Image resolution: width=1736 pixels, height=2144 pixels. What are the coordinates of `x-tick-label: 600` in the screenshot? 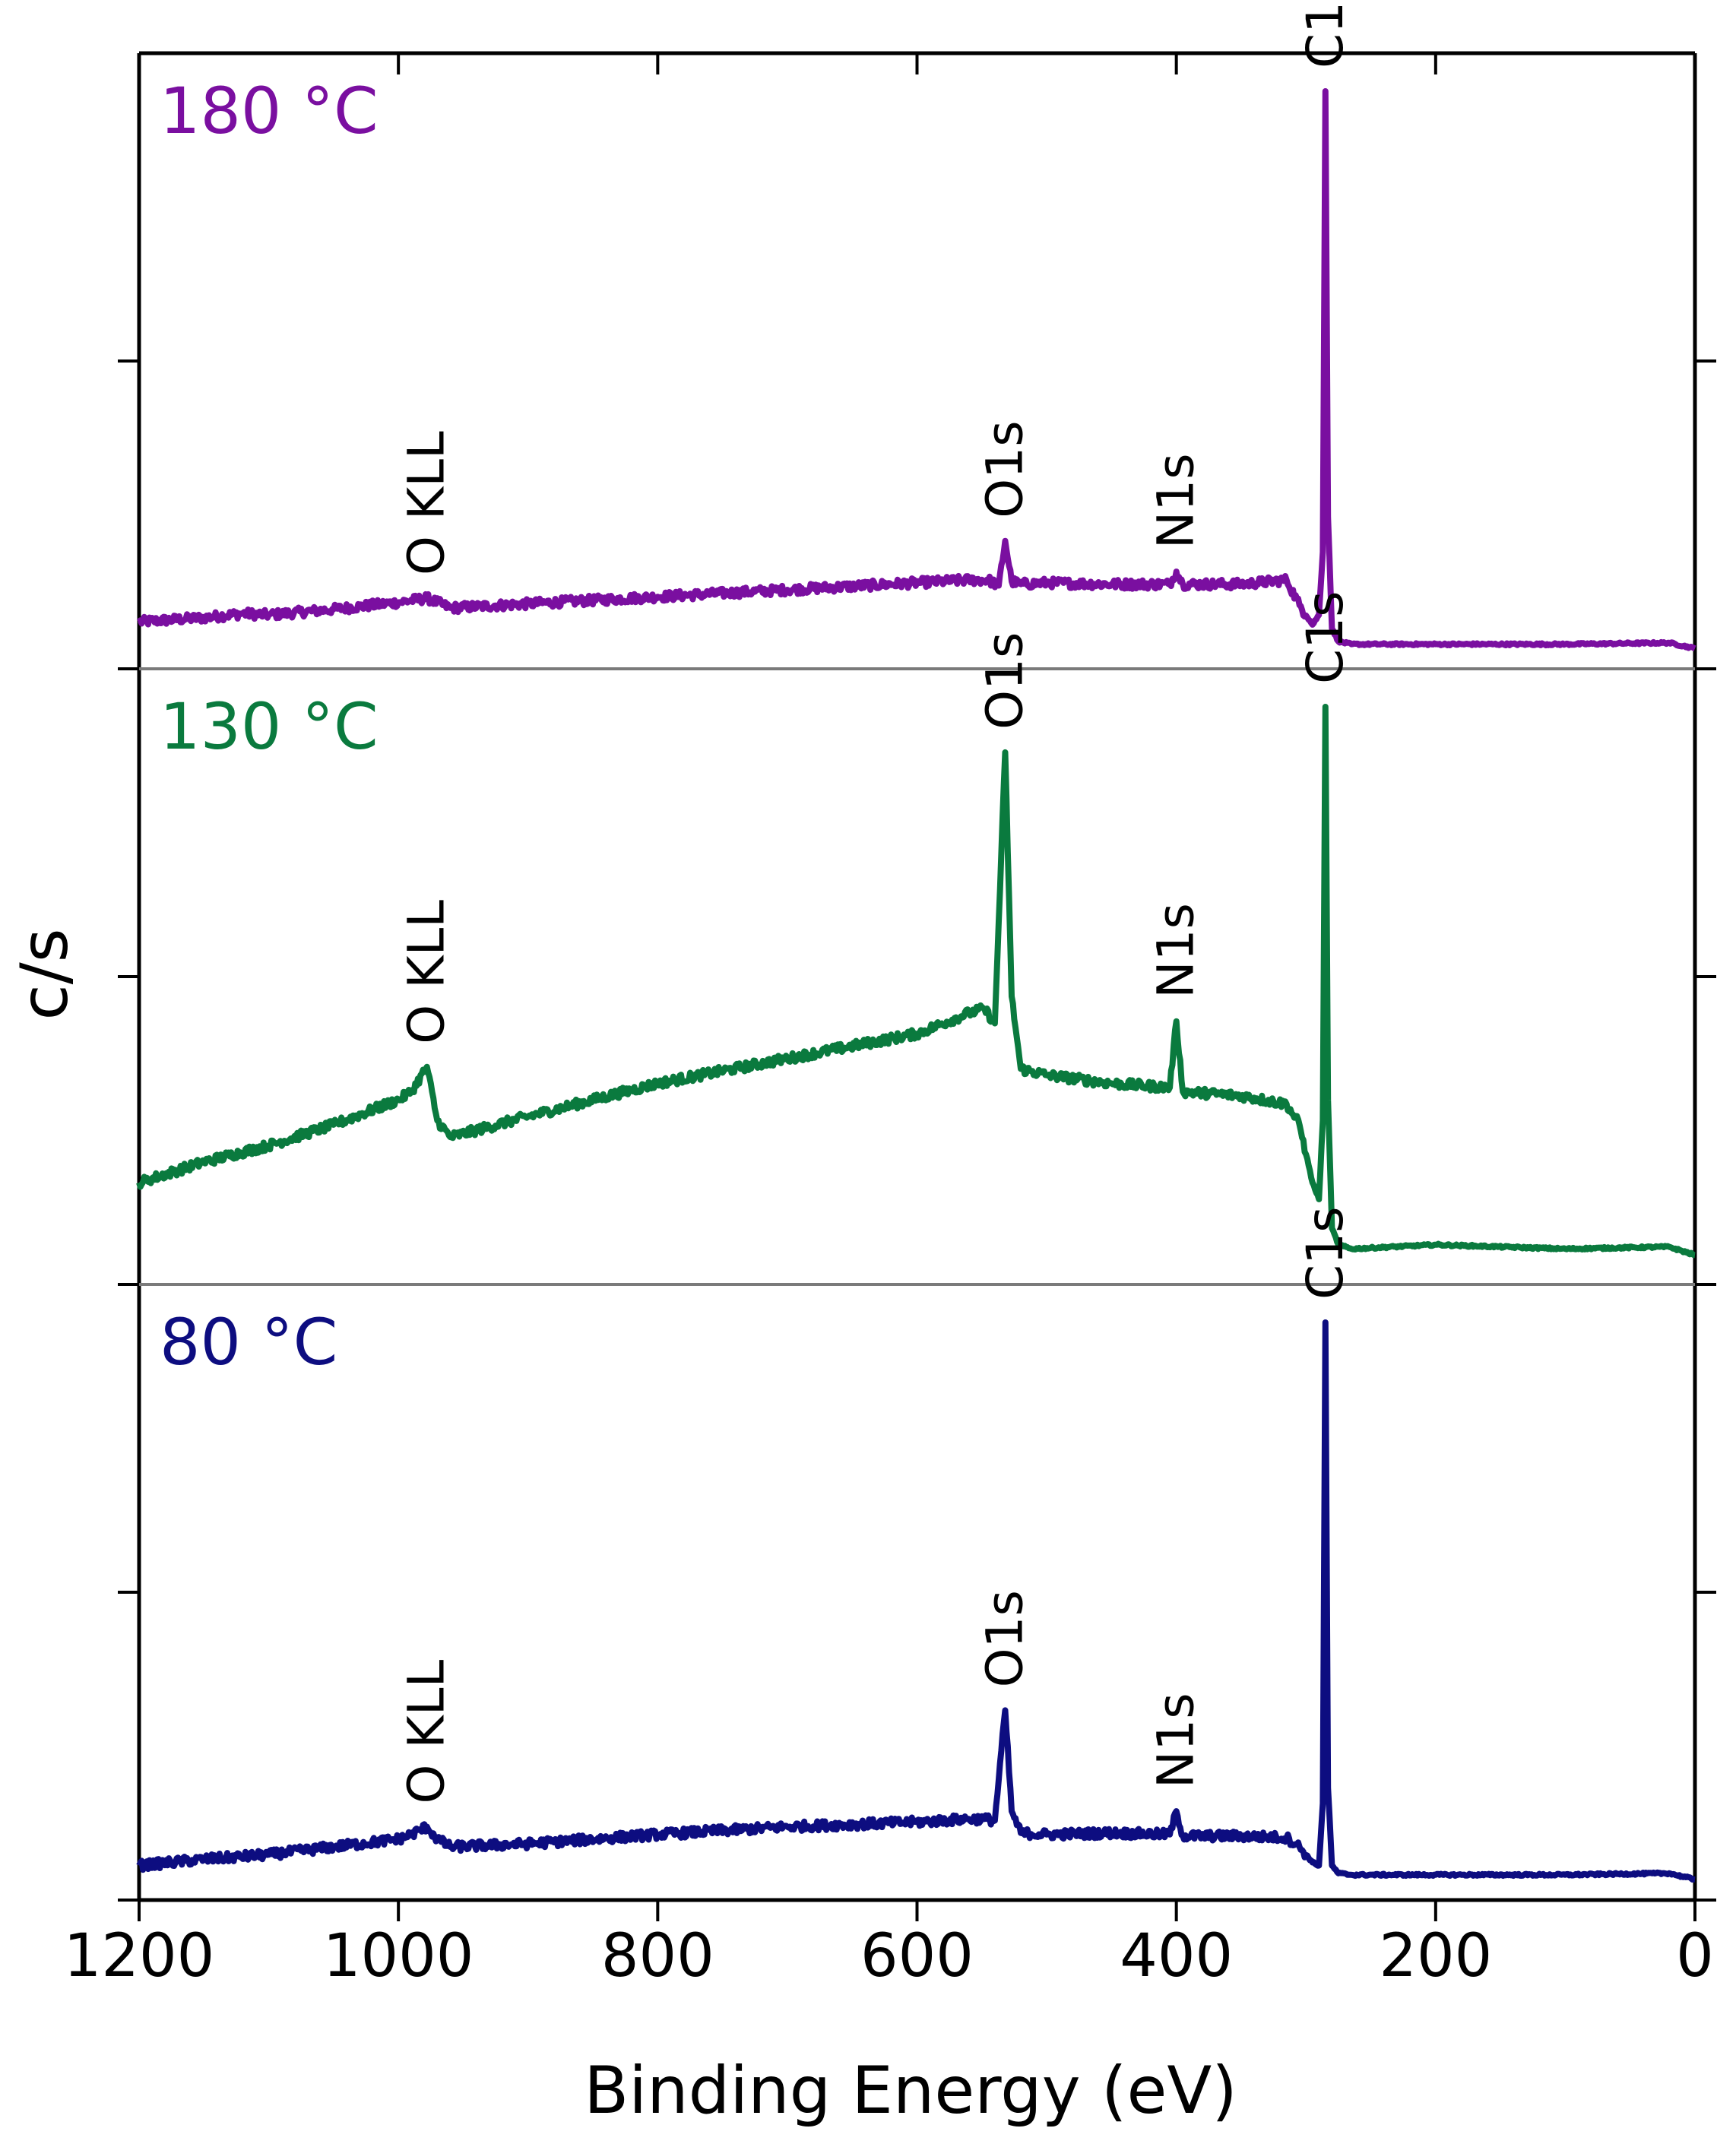 It's located at (917, 1956).